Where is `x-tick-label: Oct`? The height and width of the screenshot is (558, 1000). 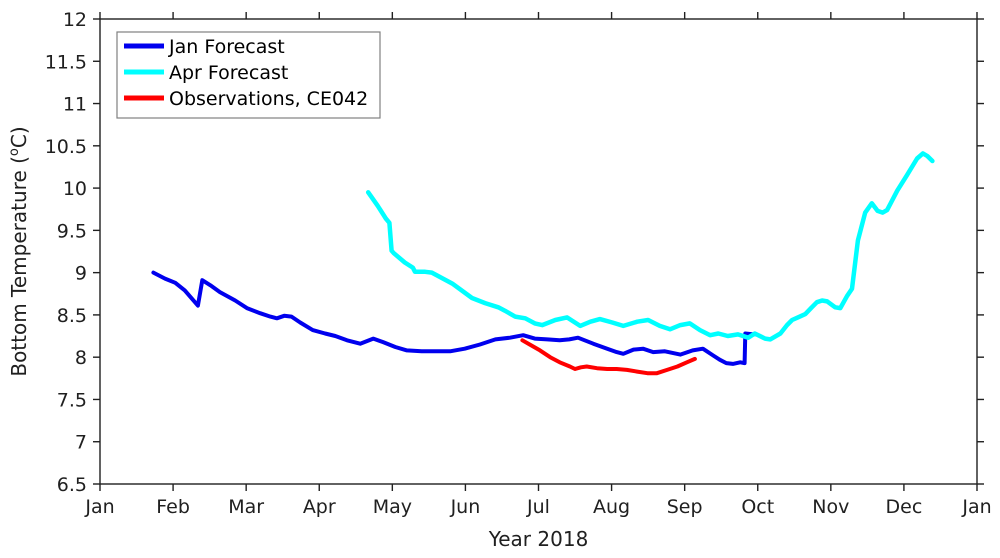
x-tick-label: Oct is located at coordinates (757, 507).